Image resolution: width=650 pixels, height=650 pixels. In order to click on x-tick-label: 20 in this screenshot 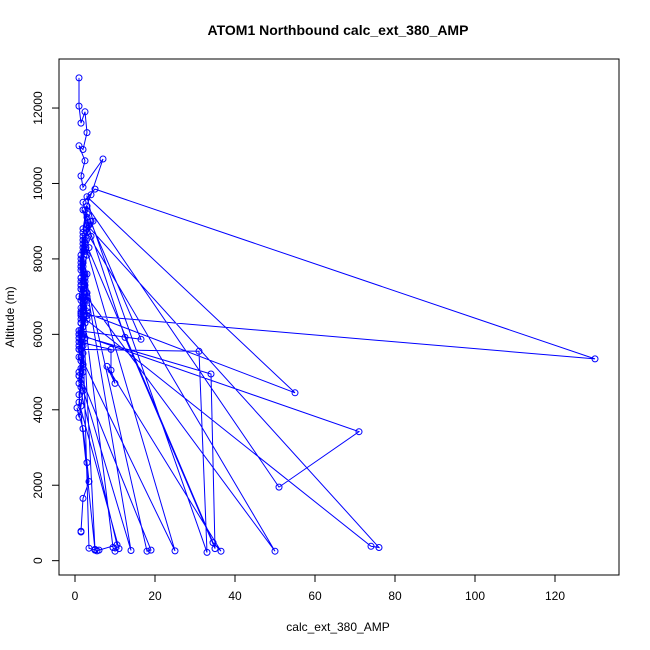, I will do `click(155, 596)`.